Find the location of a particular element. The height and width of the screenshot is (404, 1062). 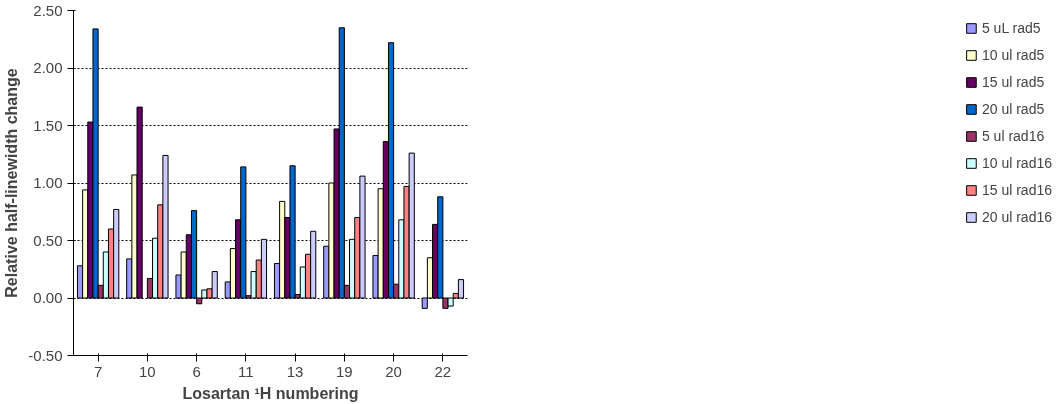

legend-label: 10 ul rad16 is located at coordinates (1016, 163).